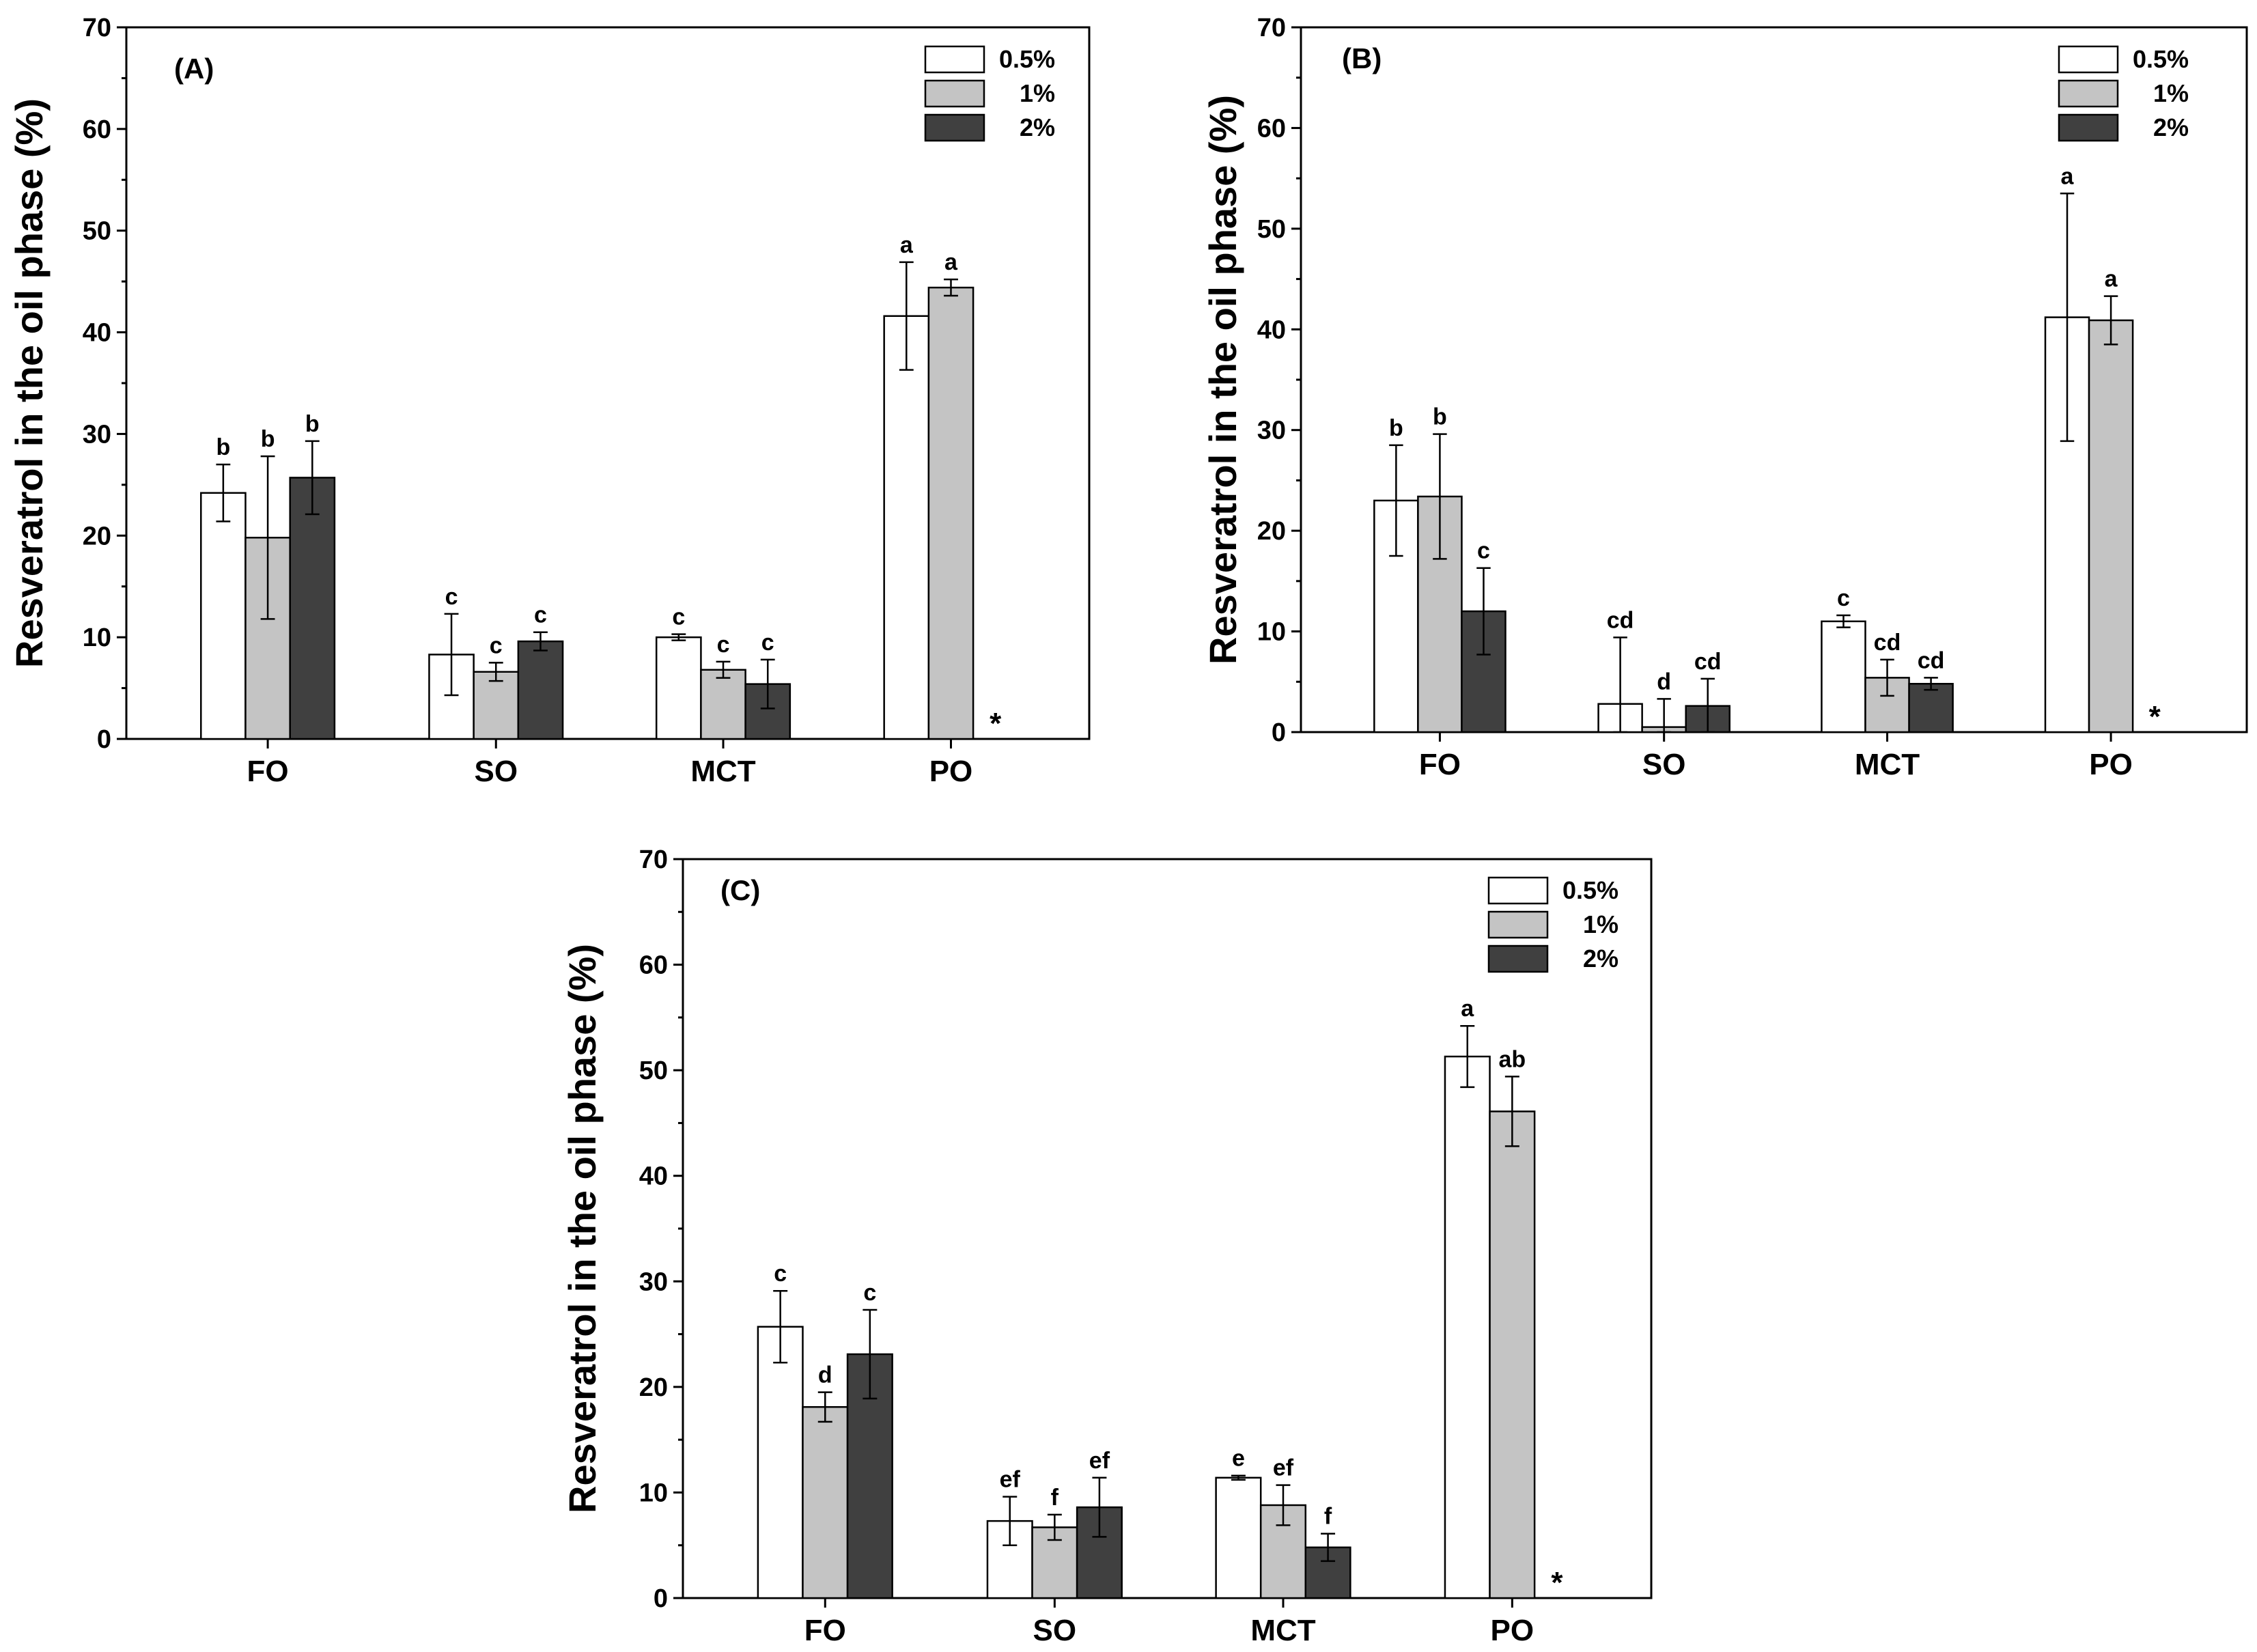 The width and height of the screenshot is (2257, 1652). I want to click on panel-label: (A), so click(194, 69).